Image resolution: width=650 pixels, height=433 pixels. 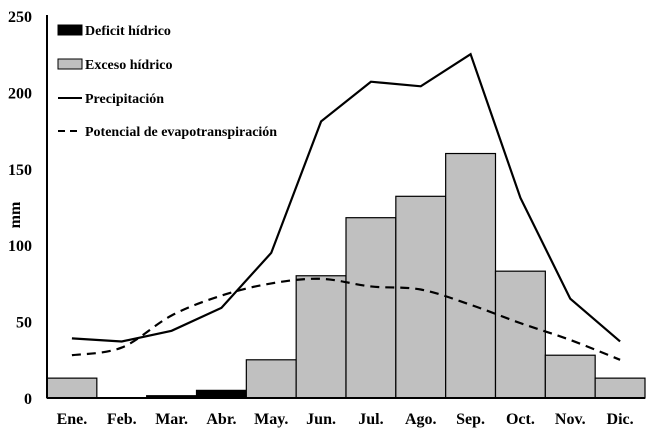 I want to click on x-tick-label: Jun., so click(x=321, y=419).